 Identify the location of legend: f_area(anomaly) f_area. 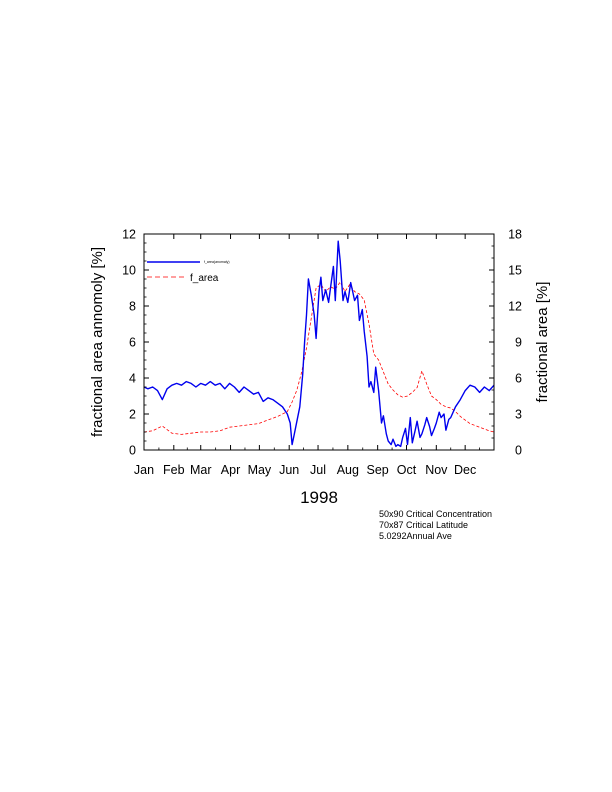
(188, 272).